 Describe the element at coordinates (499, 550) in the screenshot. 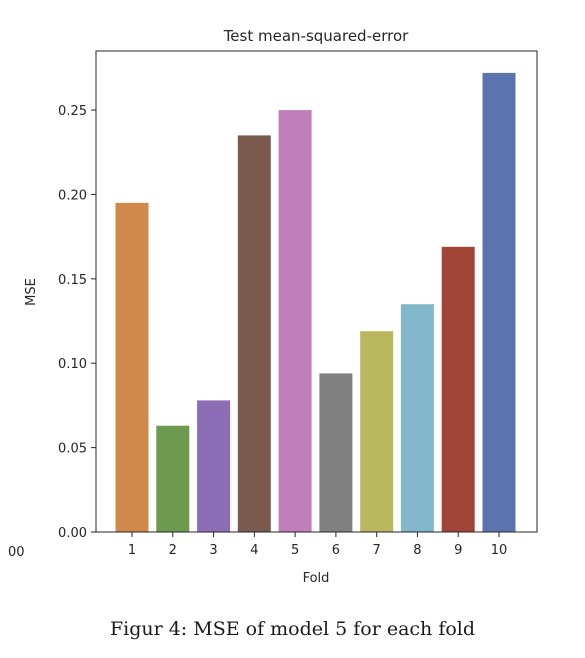

I see `x-tick-label: 10` at that location.